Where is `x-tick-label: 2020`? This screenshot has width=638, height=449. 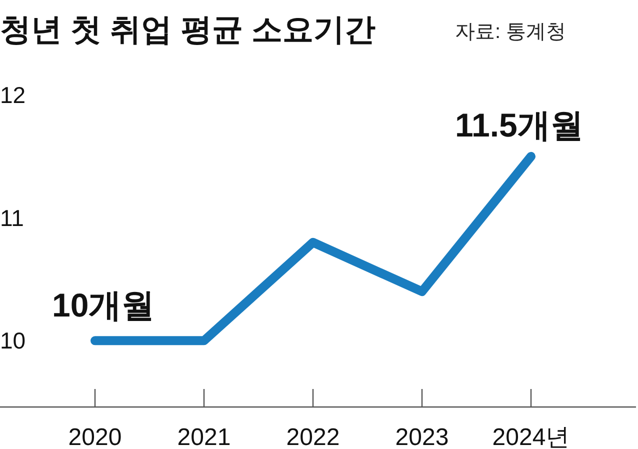 x-tick-label: 2020 is located at coordinates (95, 436).